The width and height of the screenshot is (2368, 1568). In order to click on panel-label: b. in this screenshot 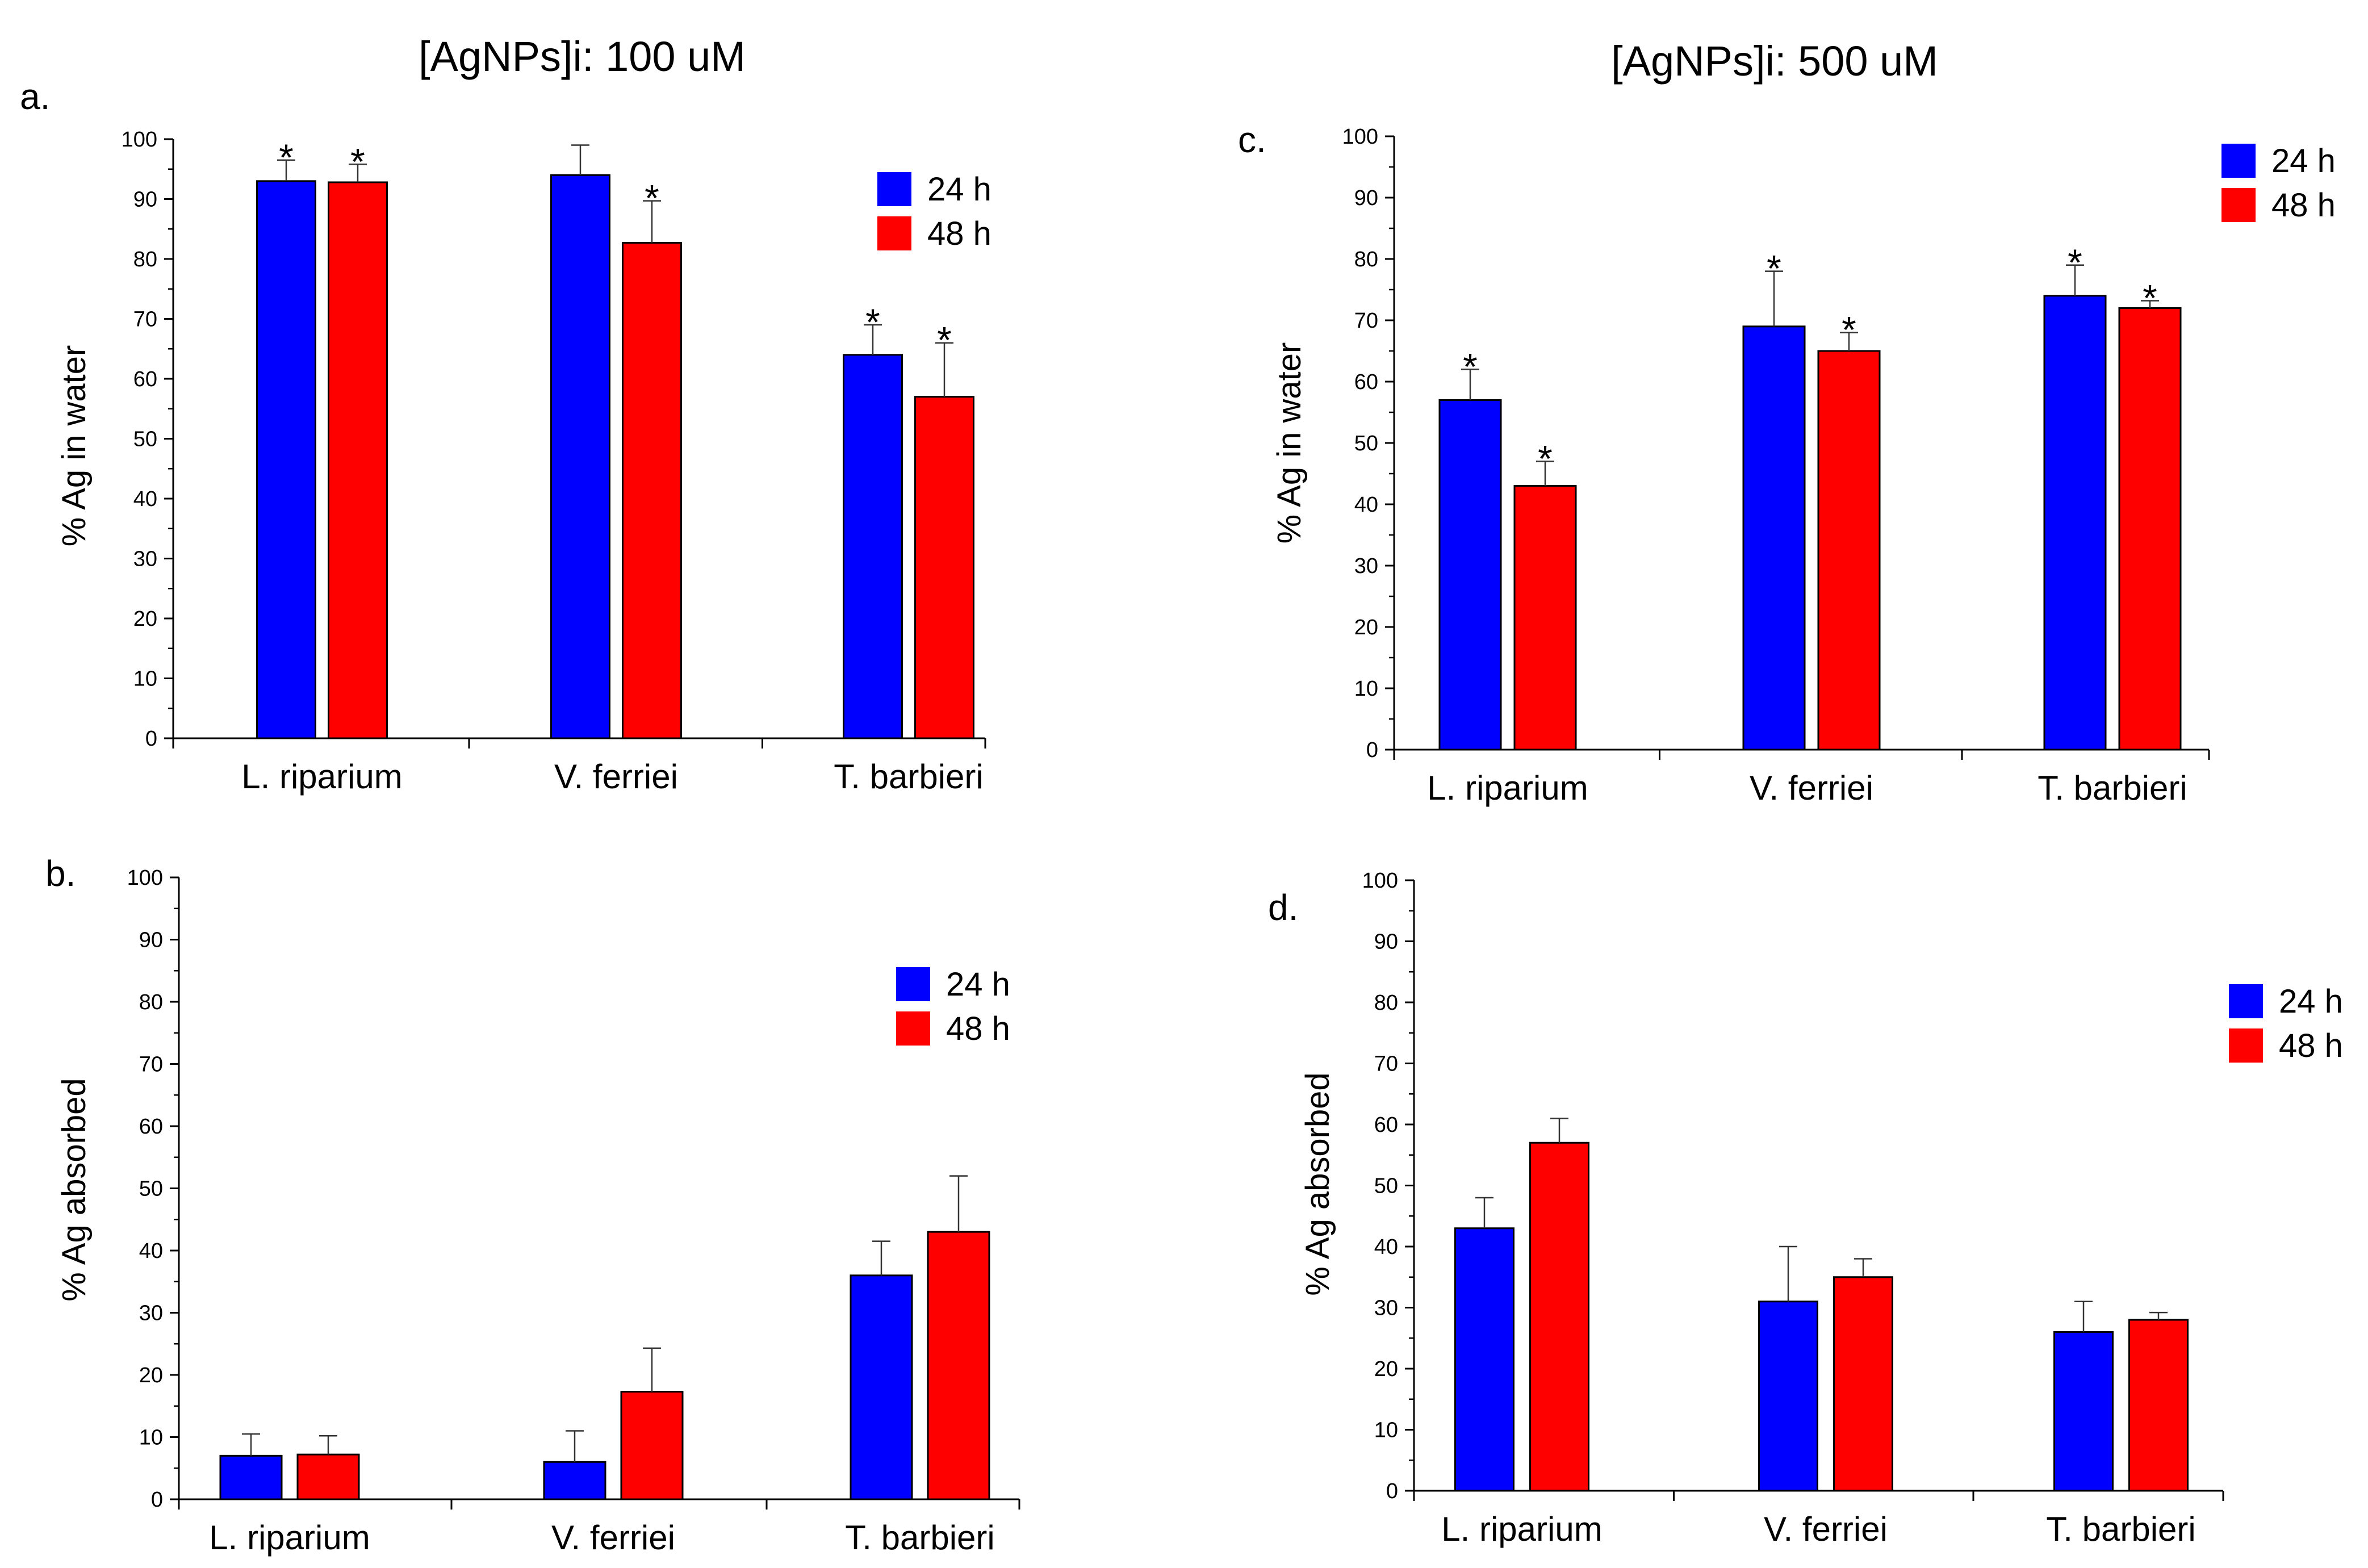, I will do `click(61, 874)`.